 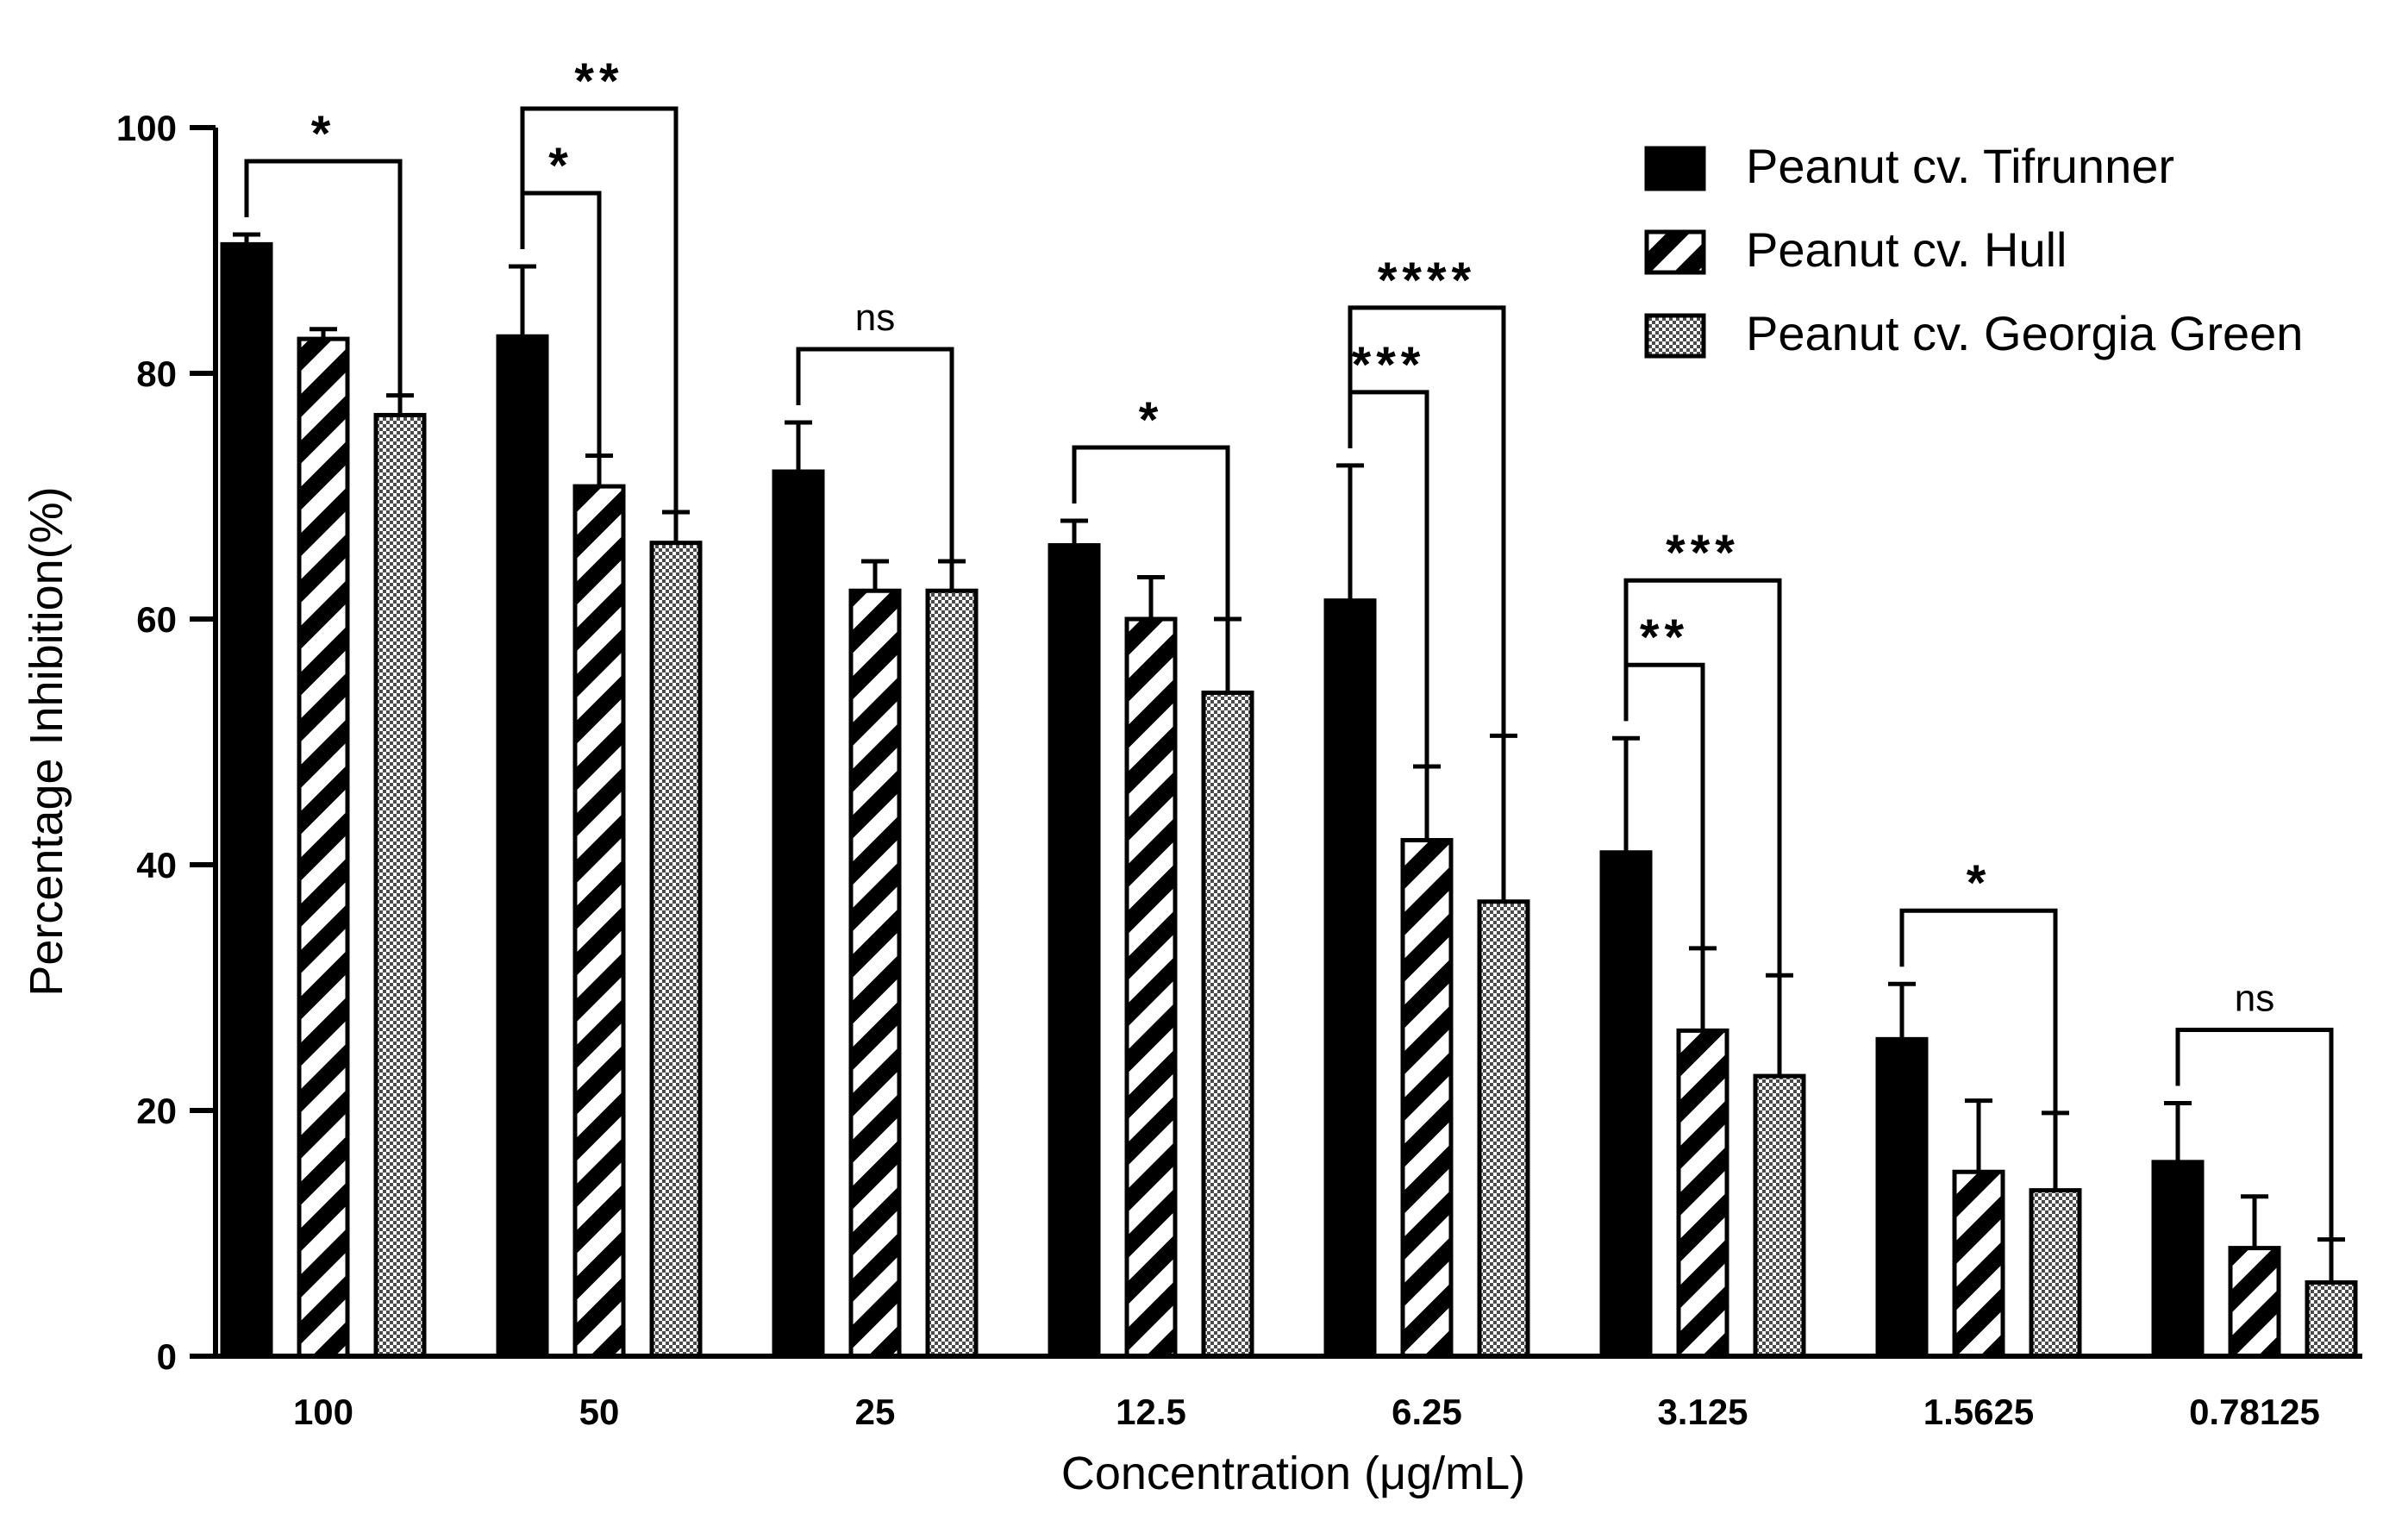 I want to click on significance-label-0: *, so click(x=323, y=134).